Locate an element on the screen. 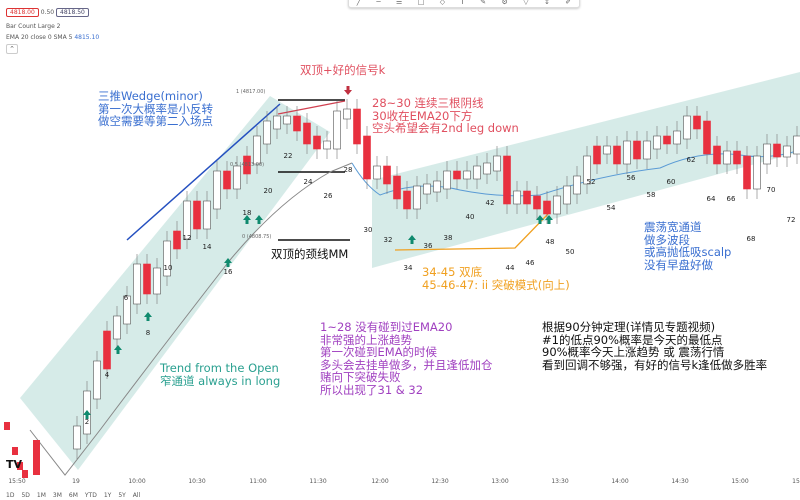  range-button-3m: 3M is located at coordinates (57, 495).